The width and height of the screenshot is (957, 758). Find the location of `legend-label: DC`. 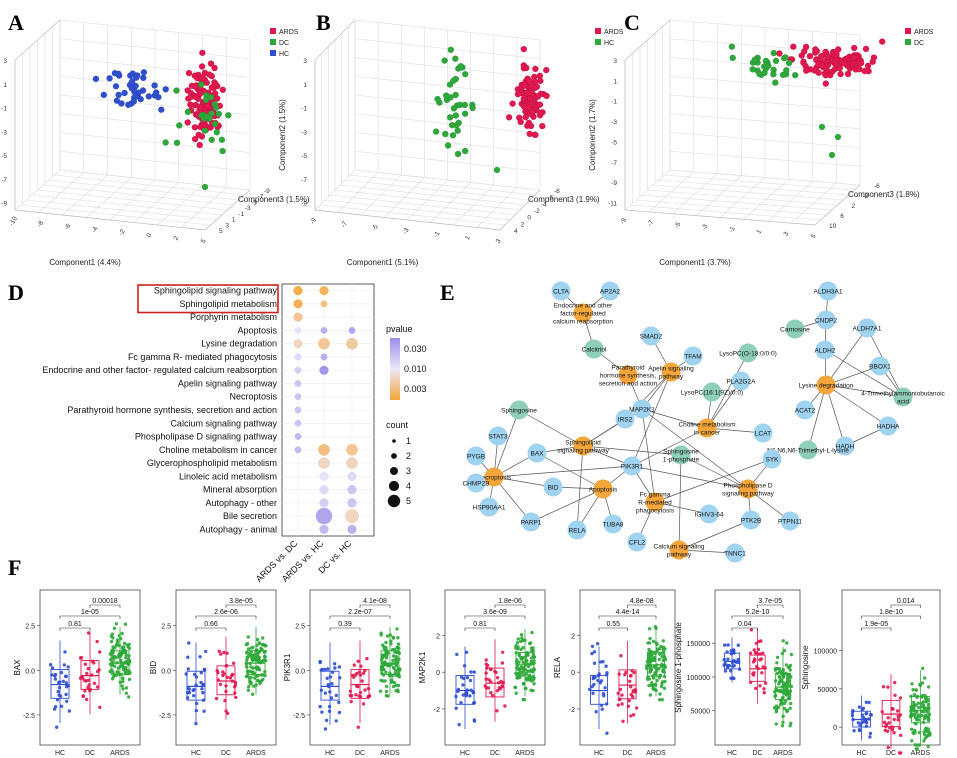

legend-label: DC is located at coordinates (284, 43).